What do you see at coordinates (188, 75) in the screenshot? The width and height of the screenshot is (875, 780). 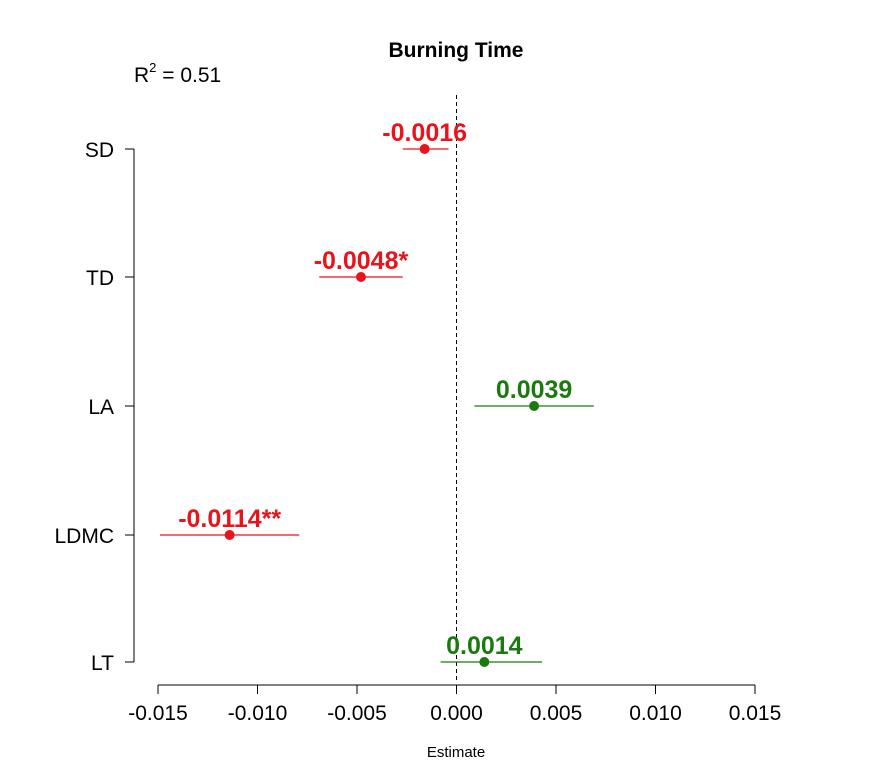 I see `r-squared-value: = 0.51` at bounding box center [188, 75].